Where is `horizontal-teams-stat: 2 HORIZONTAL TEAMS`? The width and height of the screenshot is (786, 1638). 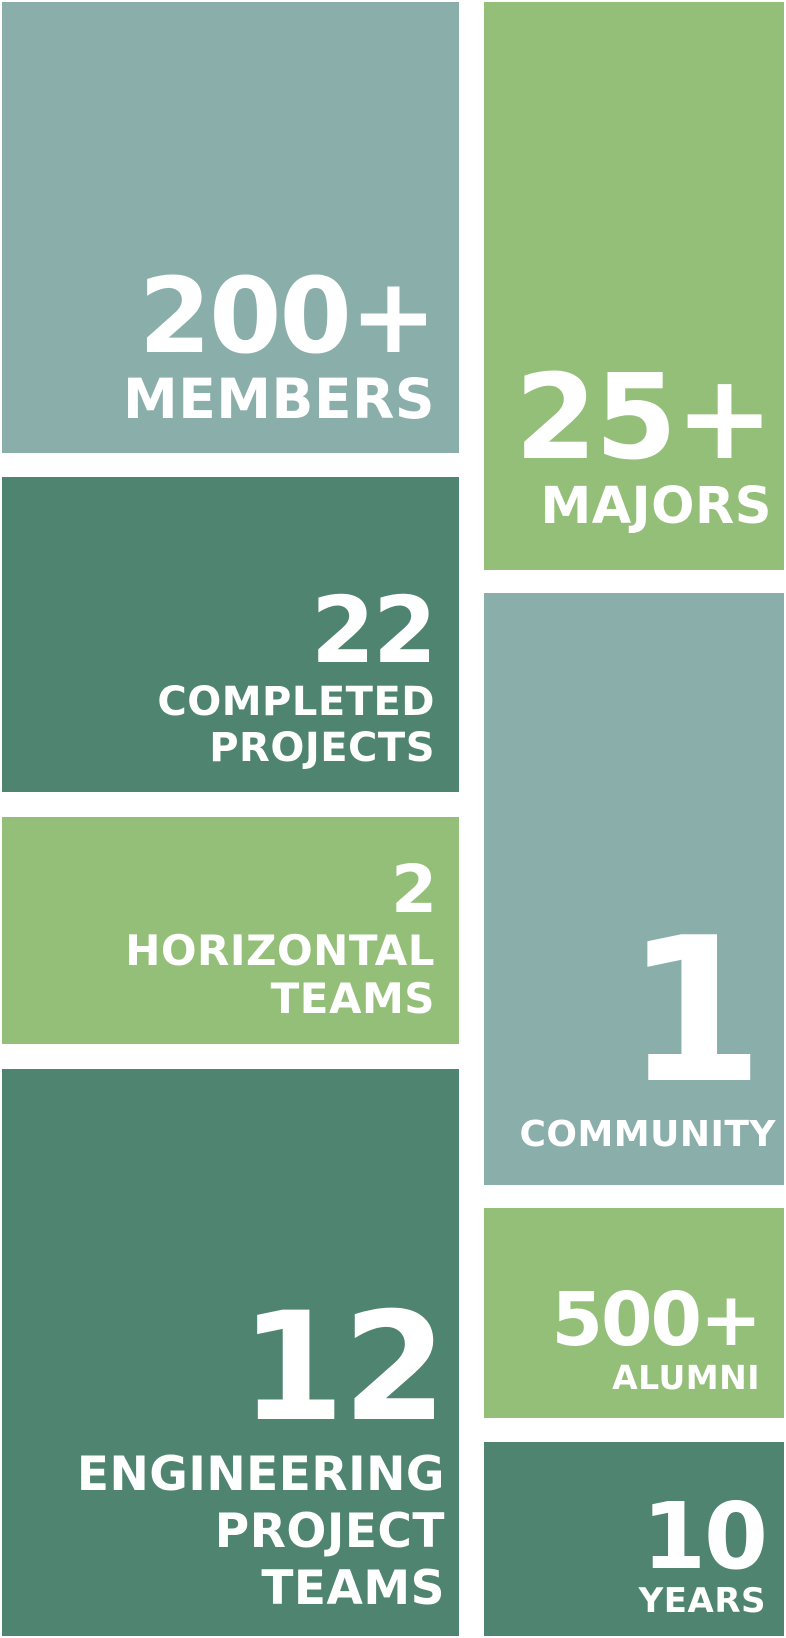 horizontal-teams-stat: 2 HORIZONTAL TEAMS is located at coordinates (281, 937).